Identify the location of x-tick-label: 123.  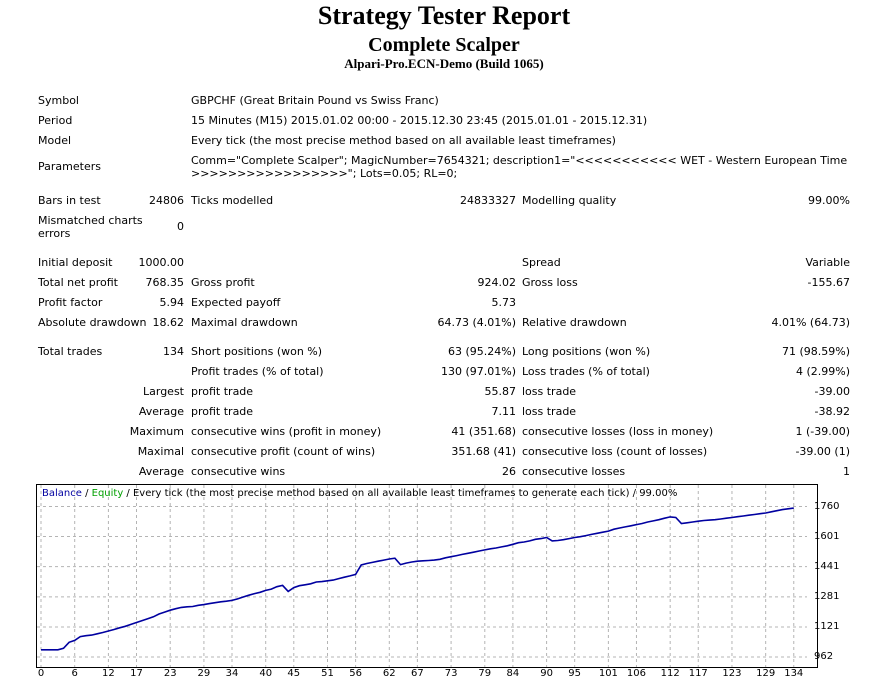
(732, 673).